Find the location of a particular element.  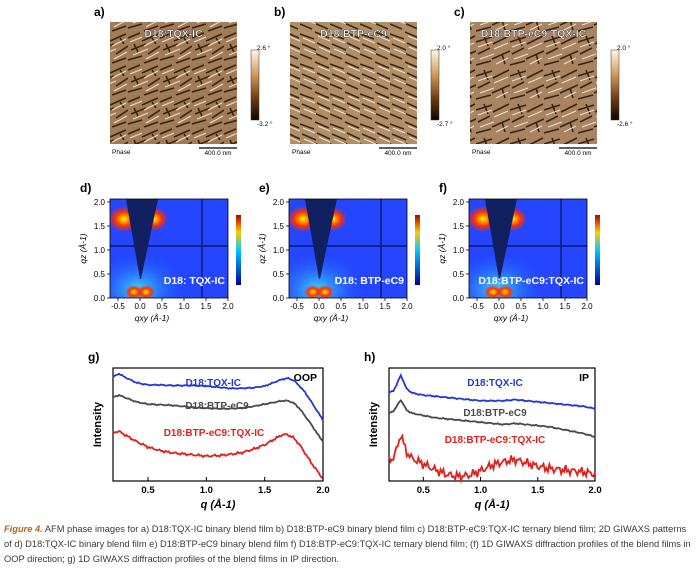

panel-letter: h) is located at coordinates (369, 357).